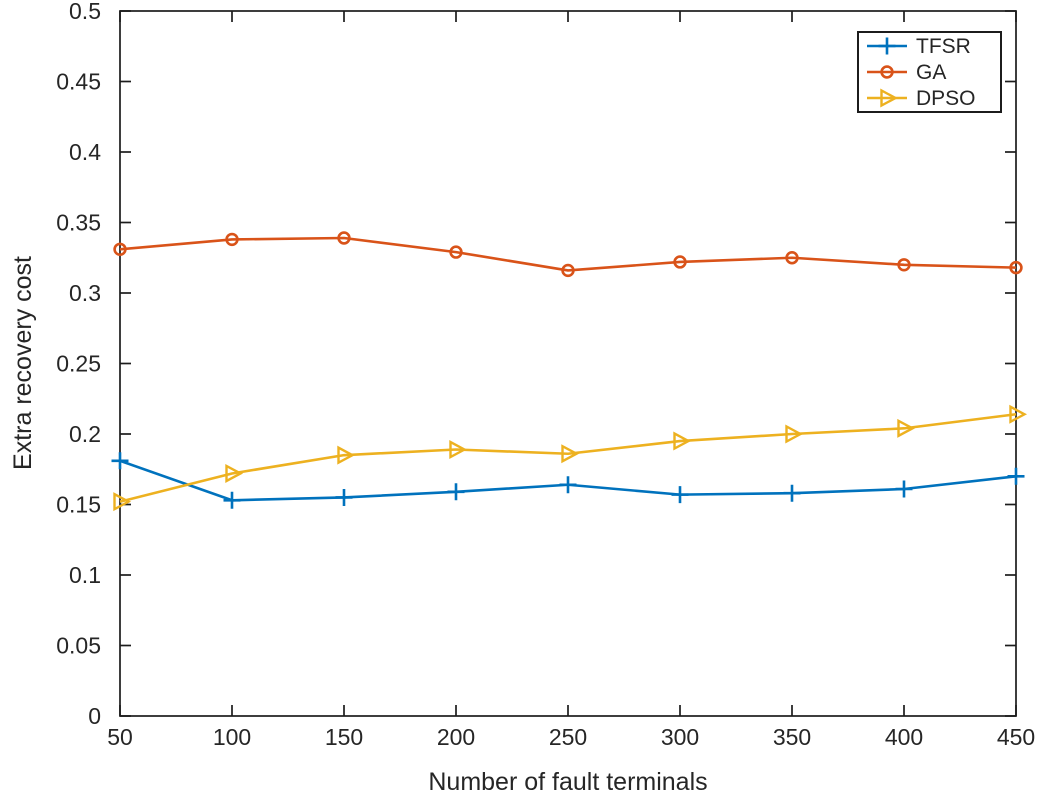  I want to click on x-tick-label: 200, so click(456, 737).